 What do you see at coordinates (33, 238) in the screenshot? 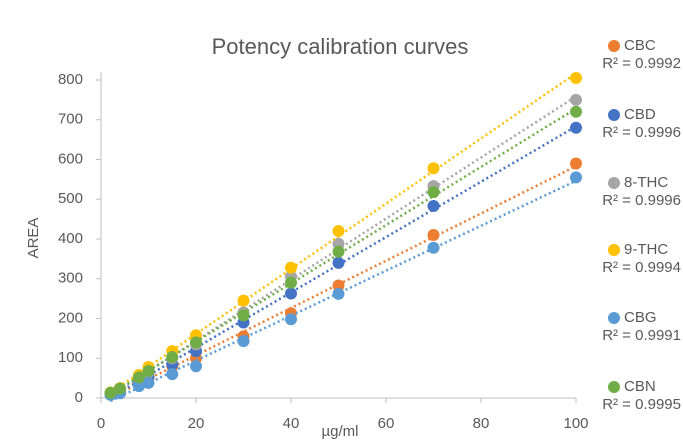
I see `y-axis-label: AREA` at bounding box center [33, 238].